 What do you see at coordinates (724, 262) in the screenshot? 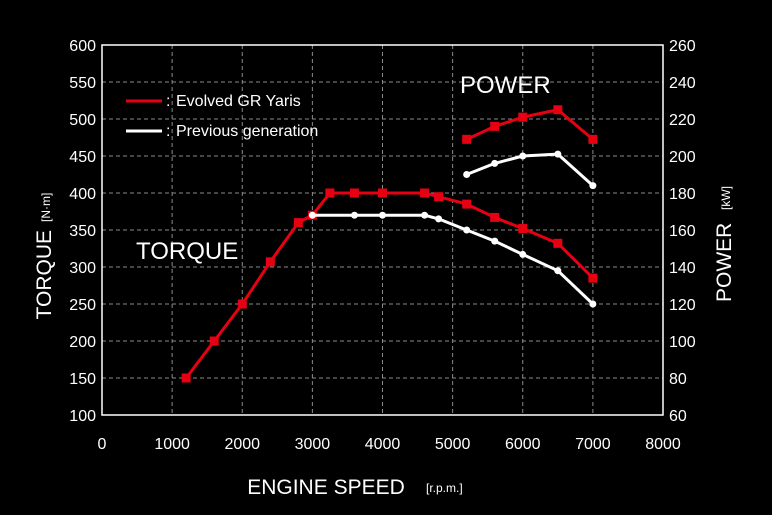
I see `right-axis-title: POWER` at bounding box center [724, 262].